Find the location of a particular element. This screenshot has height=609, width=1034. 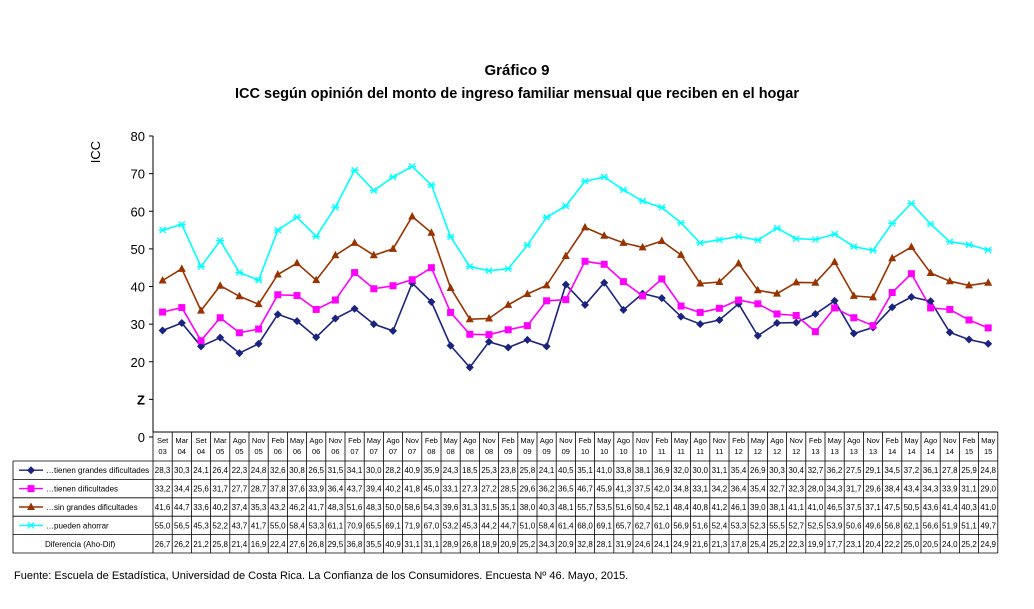

data-label: 36,1 is located at coordinates (931, 470).